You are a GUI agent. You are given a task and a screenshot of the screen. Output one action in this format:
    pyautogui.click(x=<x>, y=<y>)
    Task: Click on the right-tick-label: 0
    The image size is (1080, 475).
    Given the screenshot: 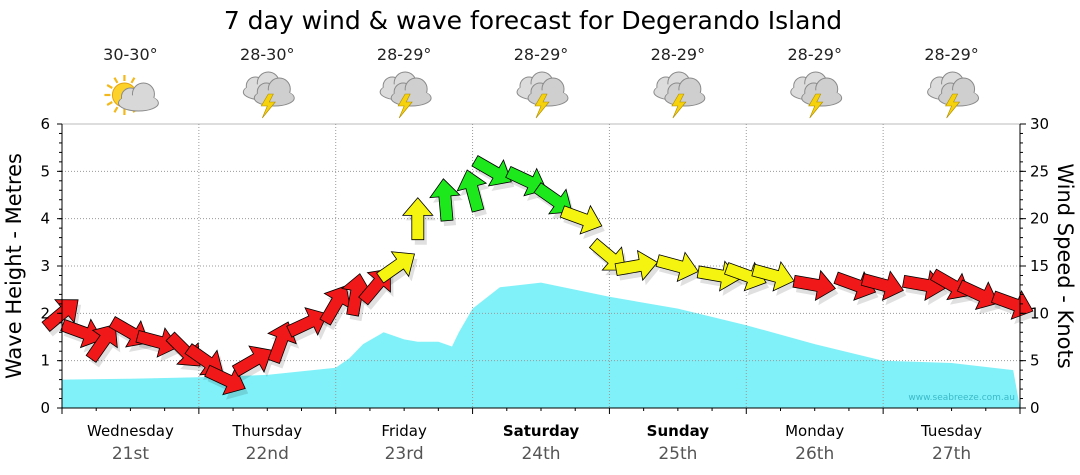 What is the action you would take?
    pyautogui.click(x=1035, y=408)
    